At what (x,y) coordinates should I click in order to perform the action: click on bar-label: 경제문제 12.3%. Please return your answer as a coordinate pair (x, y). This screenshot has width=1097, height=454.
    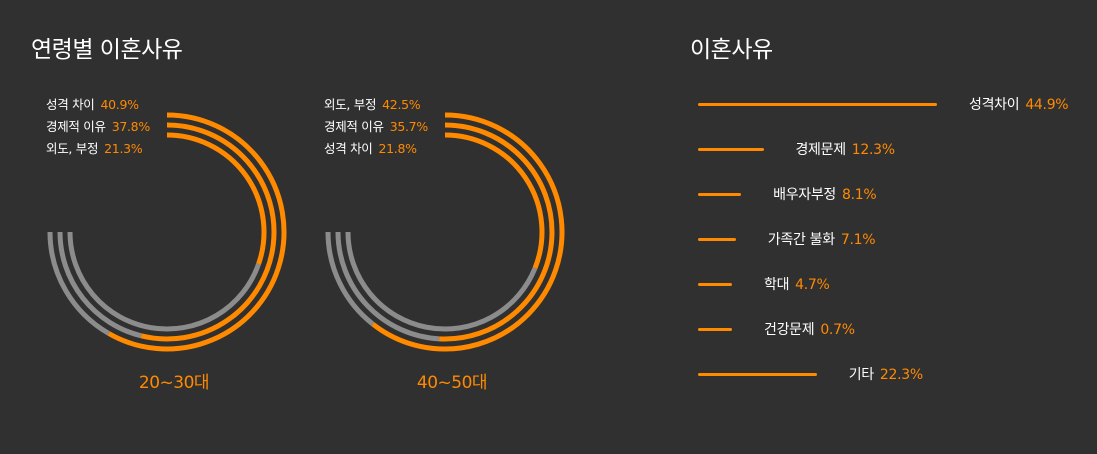
    Looking at the image, I should click on (845, 149).